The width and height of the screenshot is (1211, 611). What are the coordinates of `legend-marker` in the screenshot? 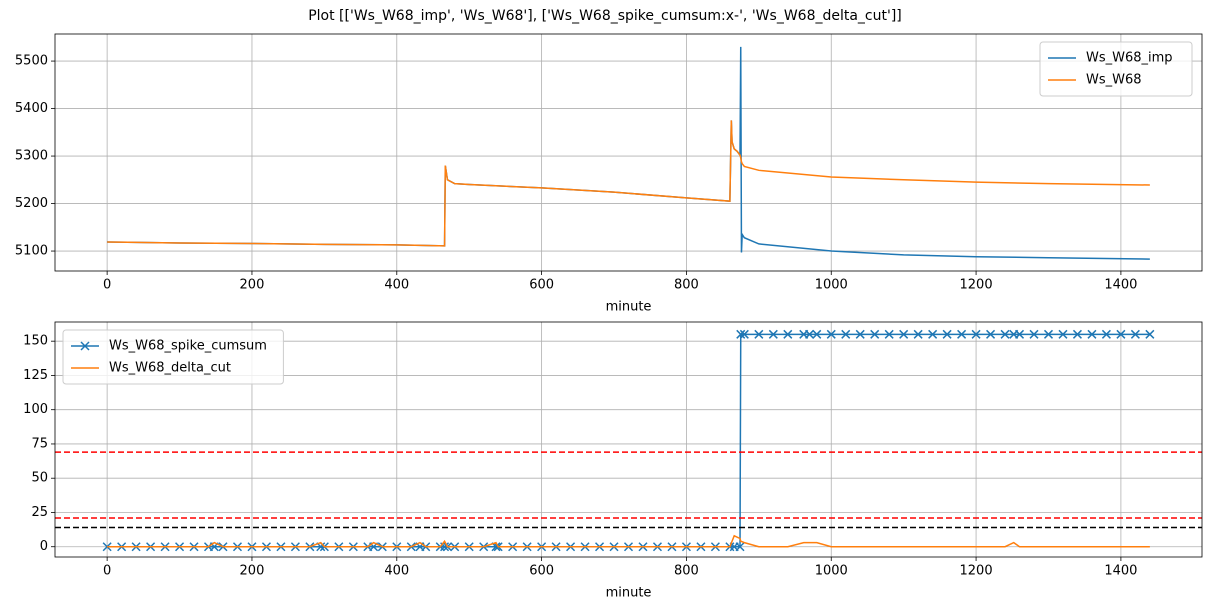 It's located at (85, 346).